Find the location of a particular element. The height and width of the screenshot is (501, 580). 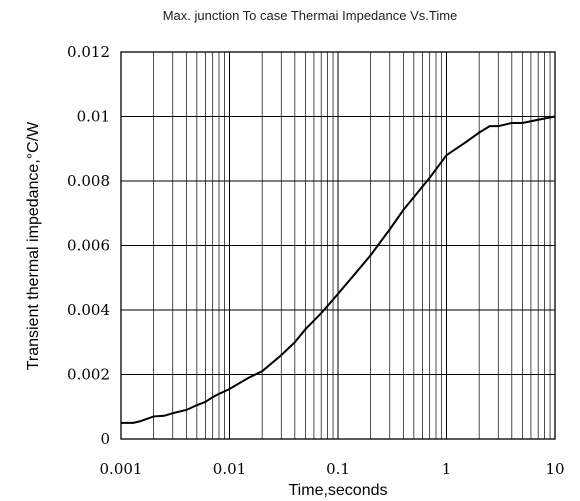

y-tick-label: 0.004 is located at coordinates (88, 310).